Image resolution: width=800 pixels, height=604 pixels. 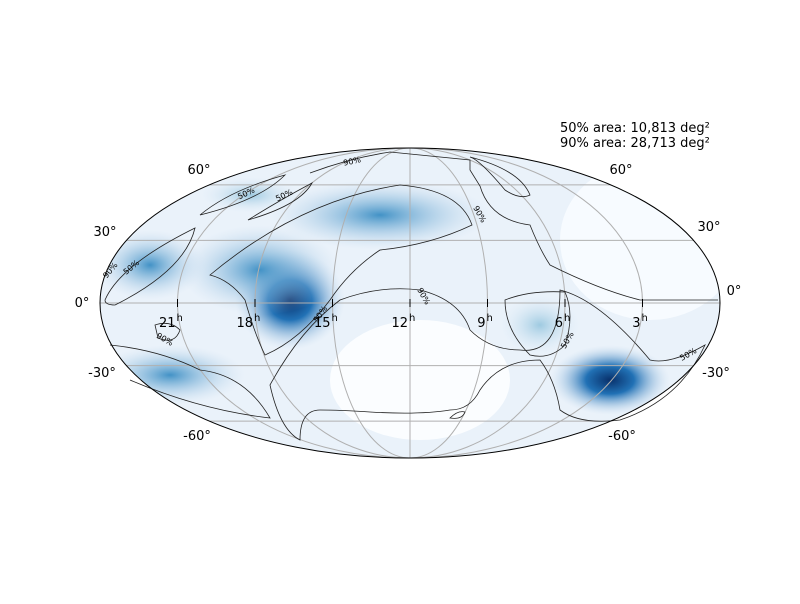 I want to click on ra-hour: 12, so click(x=399, y=323).